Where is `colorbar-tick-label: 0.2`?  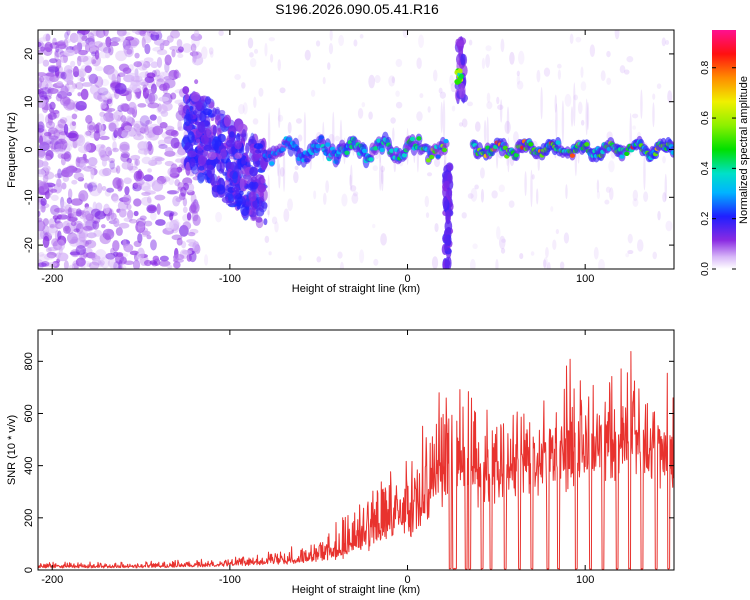
colorbar-tick-label: 0.2 is located at coordinates (705, 218).